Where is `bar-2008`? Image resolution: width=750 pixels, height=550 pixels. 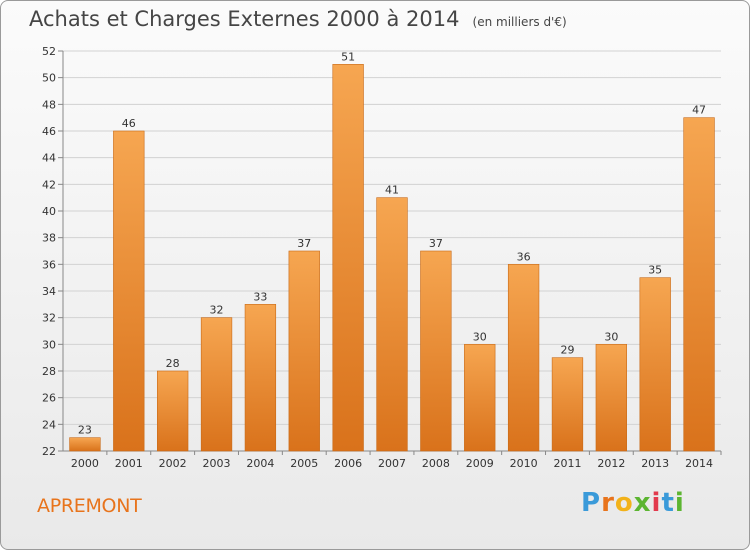
bar-2008 is located at coordinates (436, 351).